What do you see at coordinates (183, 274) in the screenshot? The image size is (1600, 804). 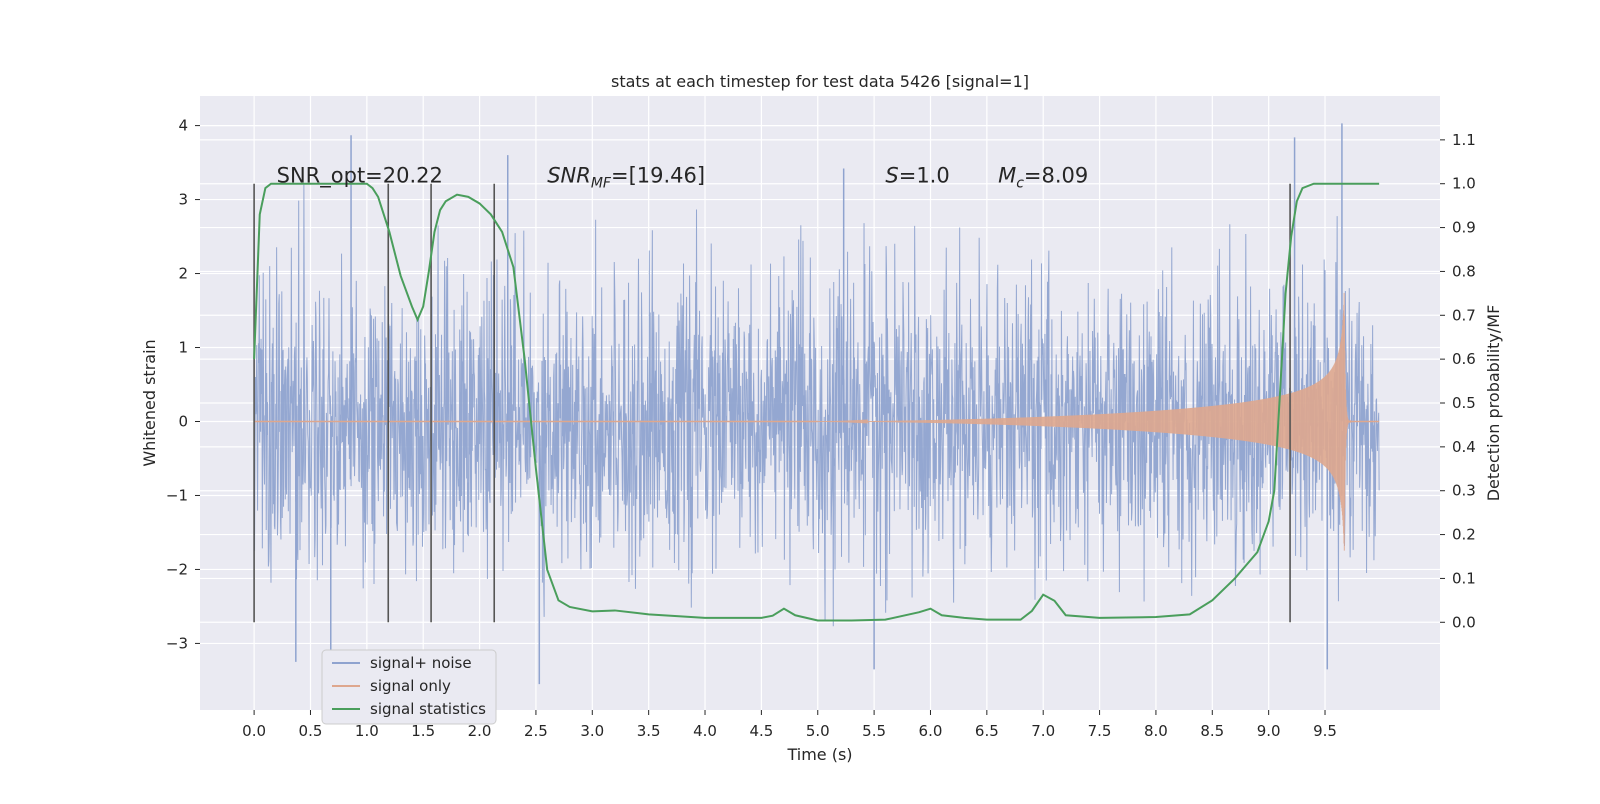 I see `y-tick-label-5: 2` at bounding box center [183, 274].